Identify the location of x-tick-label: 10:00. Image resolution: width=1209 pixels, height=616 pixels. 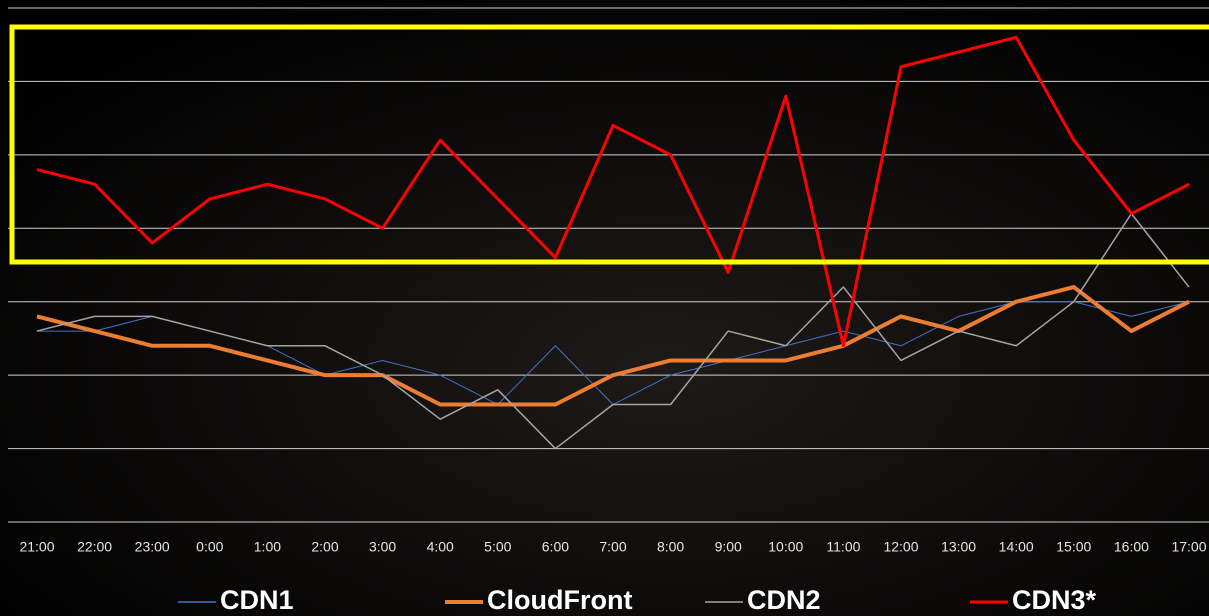
(785, 547).